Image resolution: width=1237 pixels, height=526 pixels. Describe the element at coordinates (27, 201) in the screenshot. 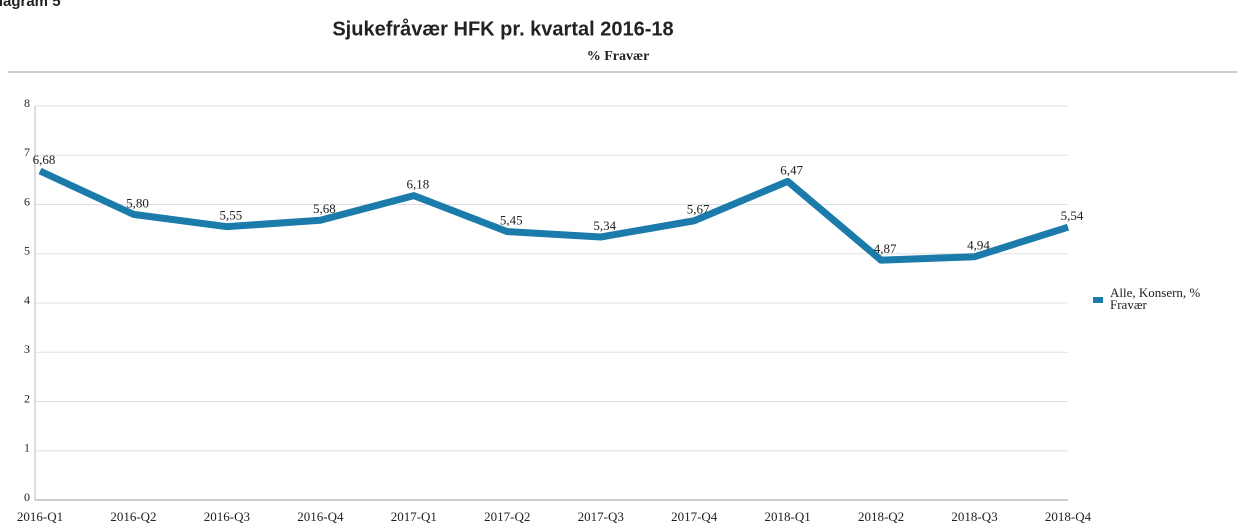

I see `y-tick-label: 6` at that location.